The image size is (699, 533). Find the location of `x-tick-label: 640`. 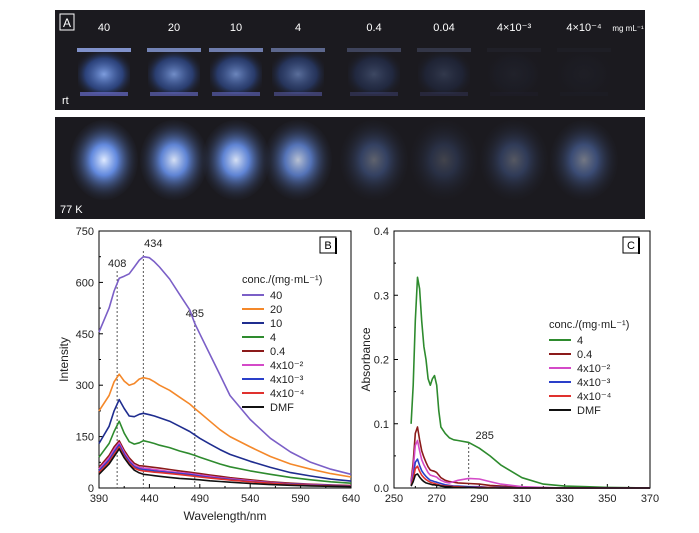

x-tick-label: 640 is located at coordinates (351, 499).